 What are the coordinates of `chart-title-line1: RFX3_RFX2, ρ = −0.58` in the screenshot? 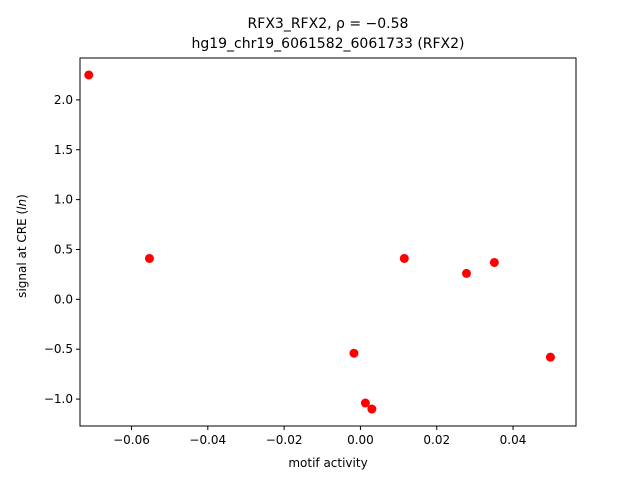 It's located at (328, 24).